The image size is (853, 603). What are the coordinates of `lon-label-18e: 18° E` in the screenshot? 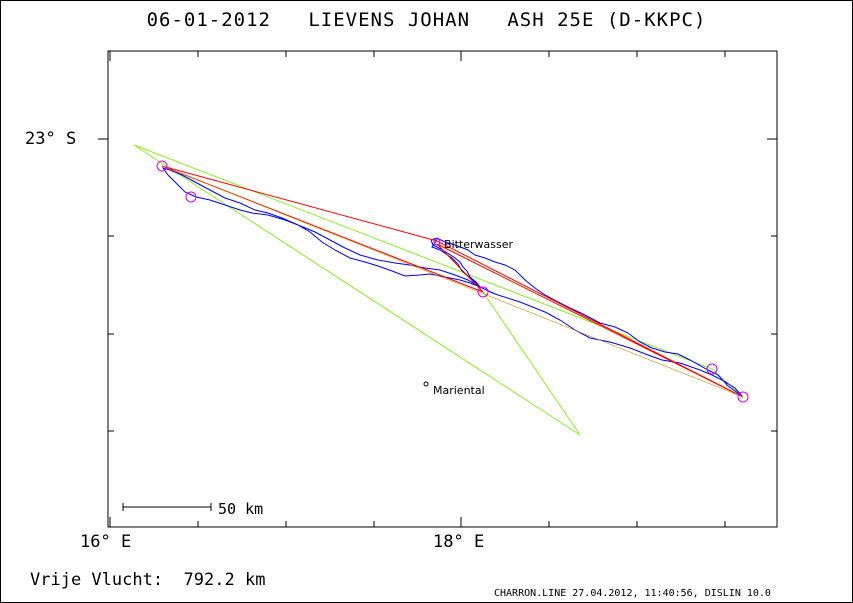 It's located at (459, 542).